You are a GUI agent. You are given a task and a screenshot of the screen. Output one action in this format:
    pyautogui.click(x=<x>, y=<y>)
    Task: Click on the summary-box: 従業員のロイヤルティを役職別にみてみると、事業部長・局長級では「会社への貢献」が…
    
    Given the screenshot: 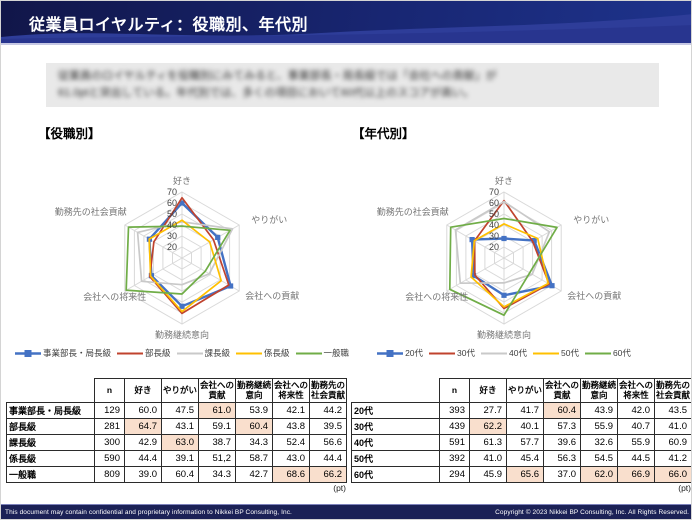 What is the action you would take?
    pyautogui.click(x=352, y=85)
    